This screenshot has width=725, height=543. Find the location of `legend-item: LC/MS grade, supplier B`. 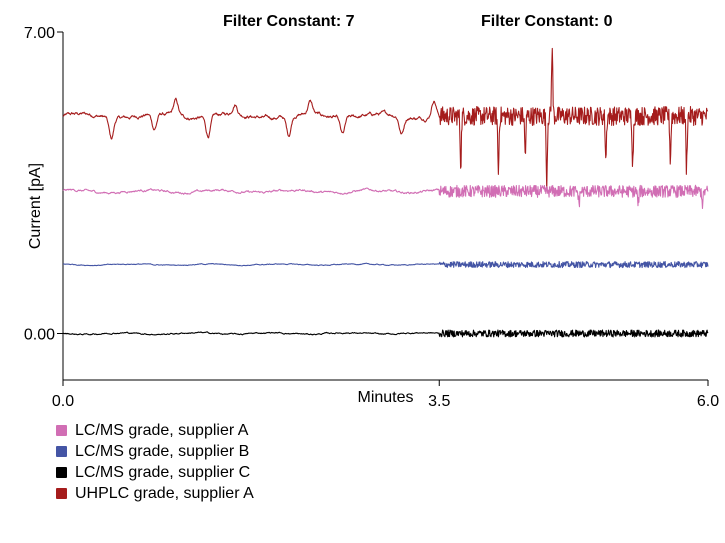

legend-item: LC/MS grade, supplier B is located at coordinates (155, 451).